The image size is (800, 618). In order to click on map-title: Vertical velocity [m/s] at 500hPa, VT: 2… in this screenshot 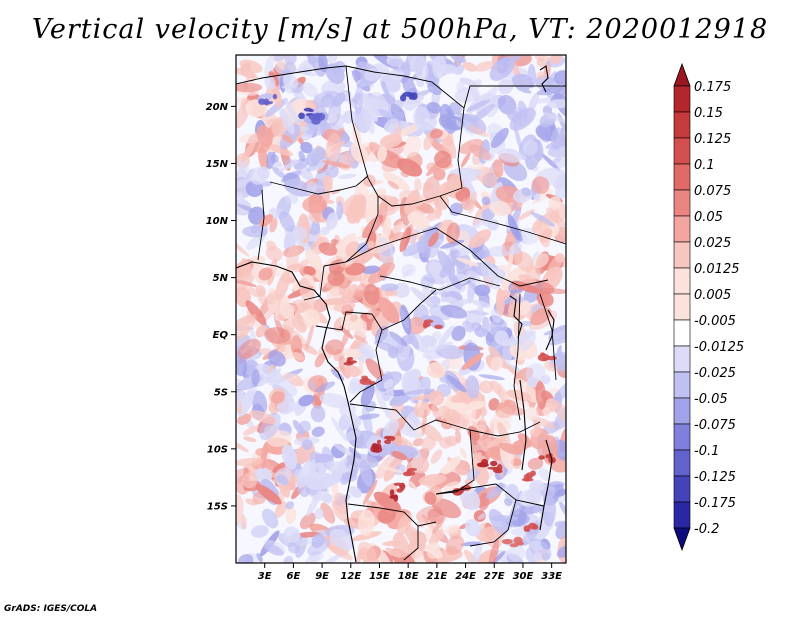, I will do `click(400, 29)`.